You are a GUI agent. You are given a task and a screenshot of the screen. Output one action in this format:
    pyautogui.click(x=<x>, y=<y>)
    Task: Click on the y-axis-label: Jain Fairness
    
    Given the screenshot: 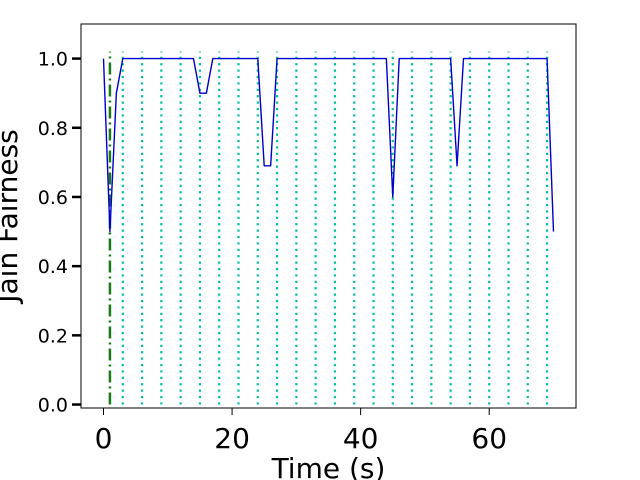 What is the action you would take?
    pyautogui.click(x=12, y=216)
    